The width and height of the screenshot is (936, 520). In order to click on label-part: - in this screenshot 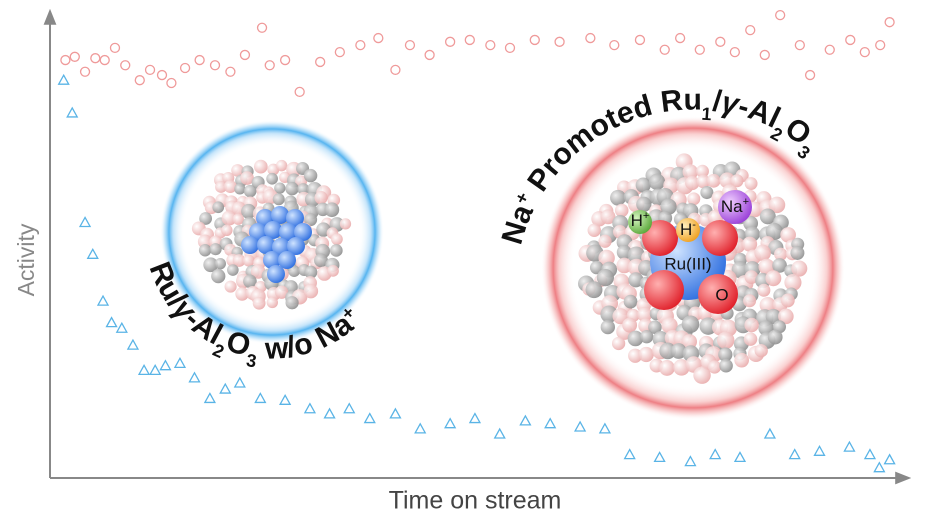, I will do `click(694, 225)`.